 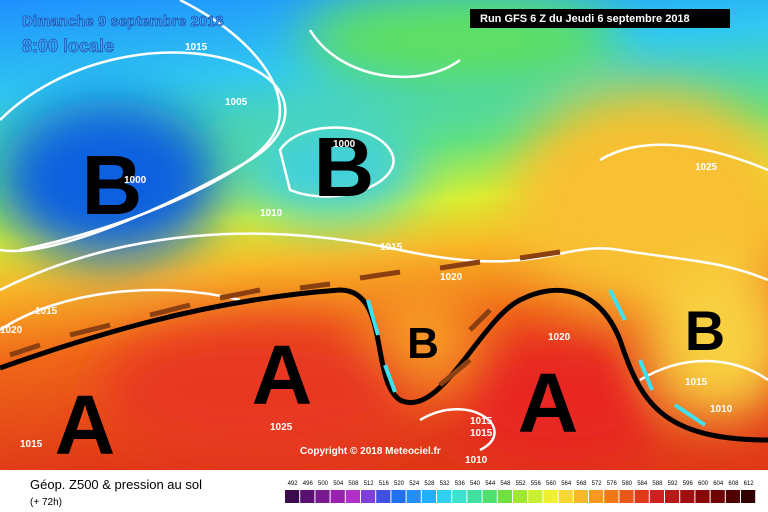 I want to click on legend-label: 528, so click(x=429, y=484).